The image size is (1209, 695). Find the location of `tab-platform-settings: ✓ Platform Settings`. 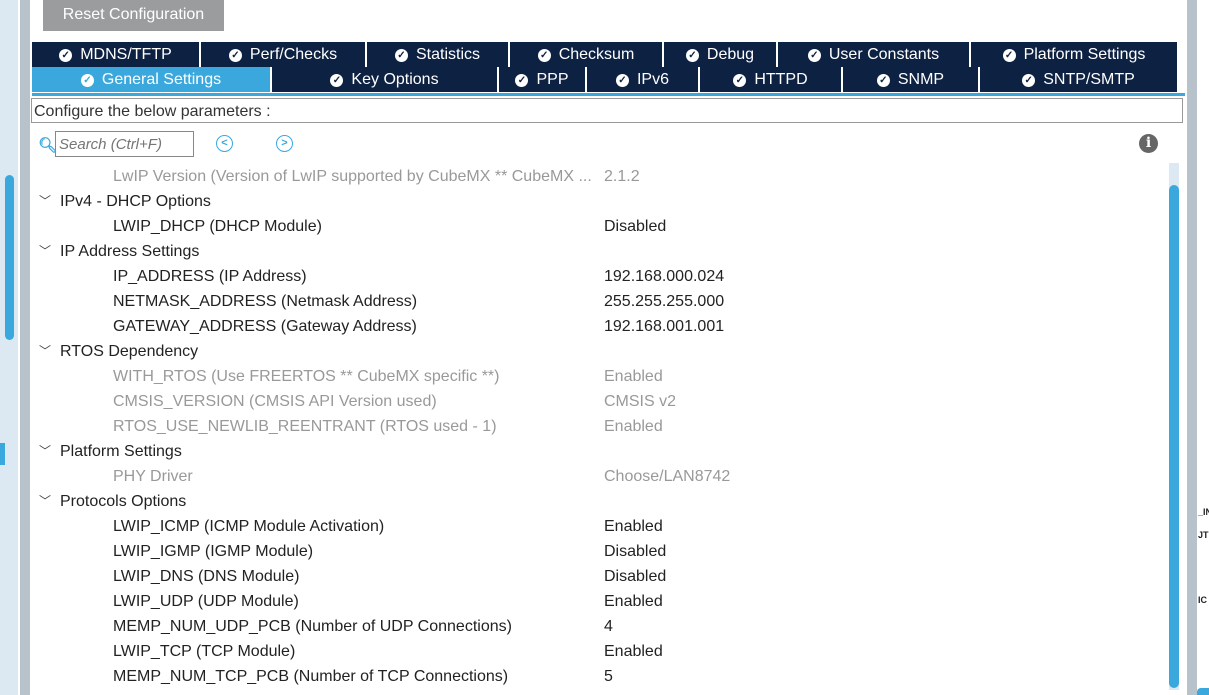

tab-platform-settings: ✓ Platform Settings is located at coordinates (1075, 54).